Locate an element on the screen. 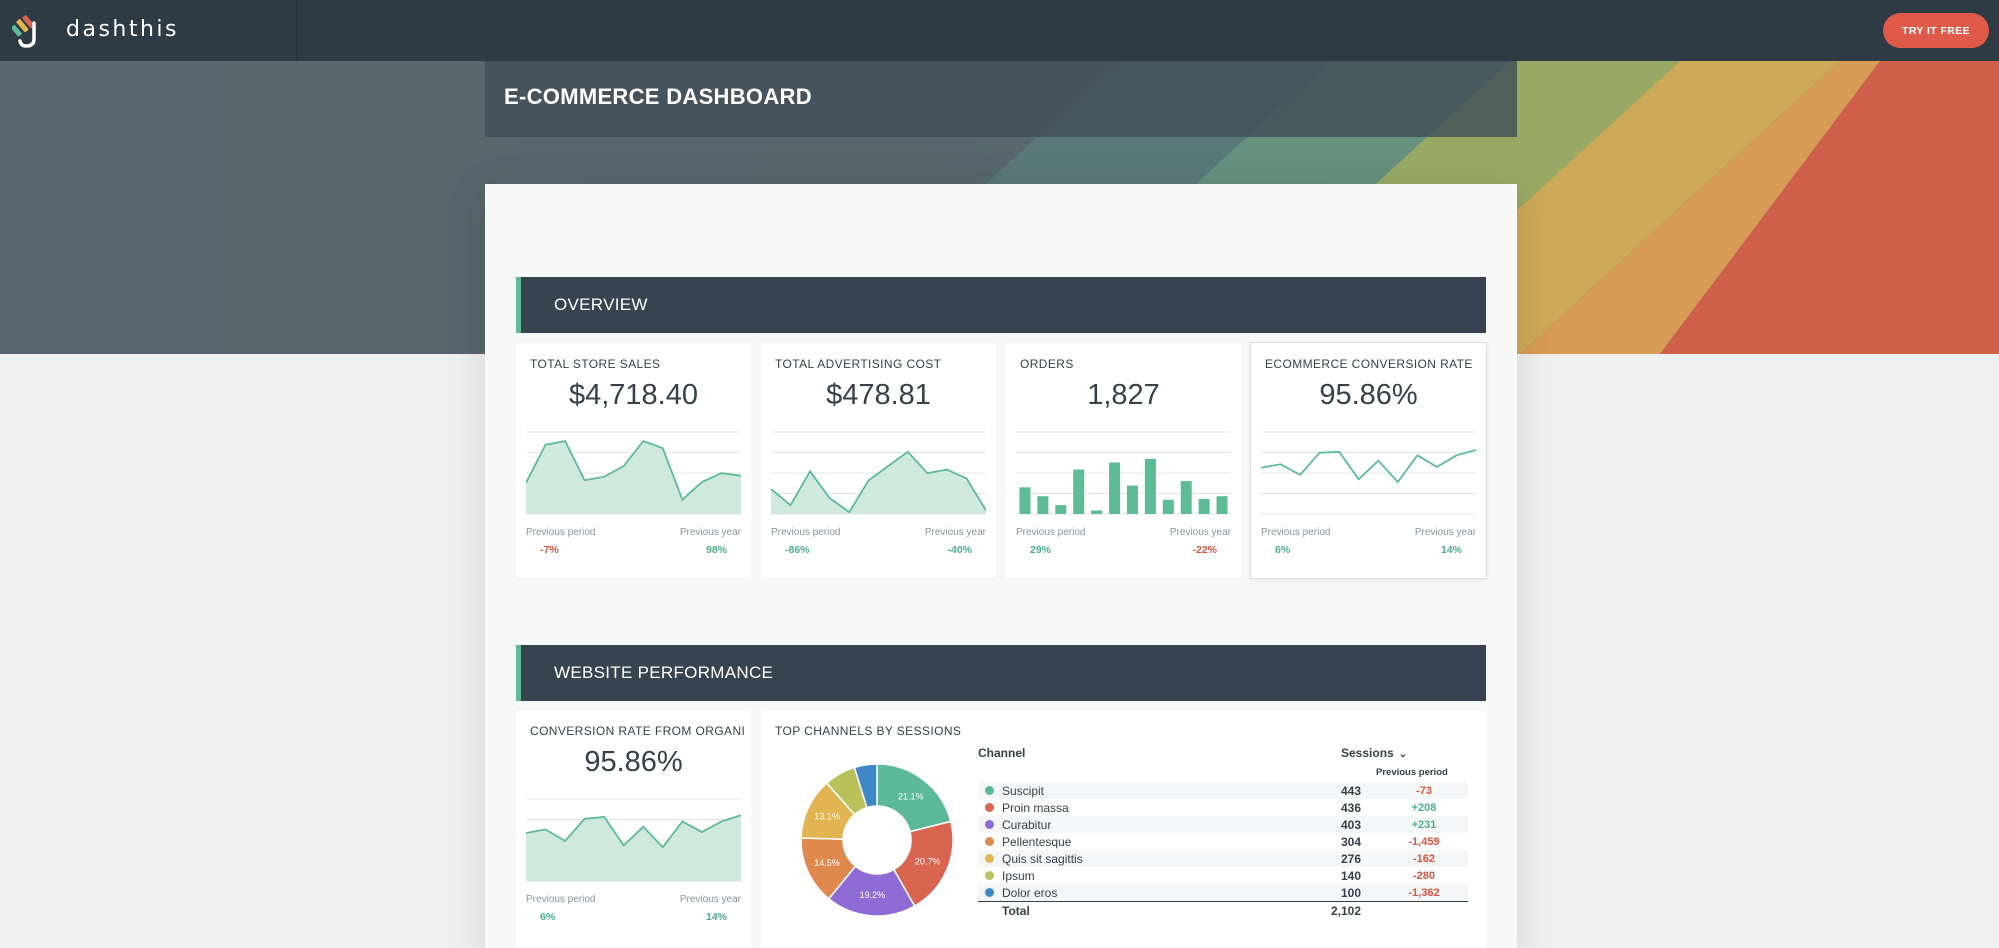  section-title: OVERVIEW is located at coordinates (601, 304).